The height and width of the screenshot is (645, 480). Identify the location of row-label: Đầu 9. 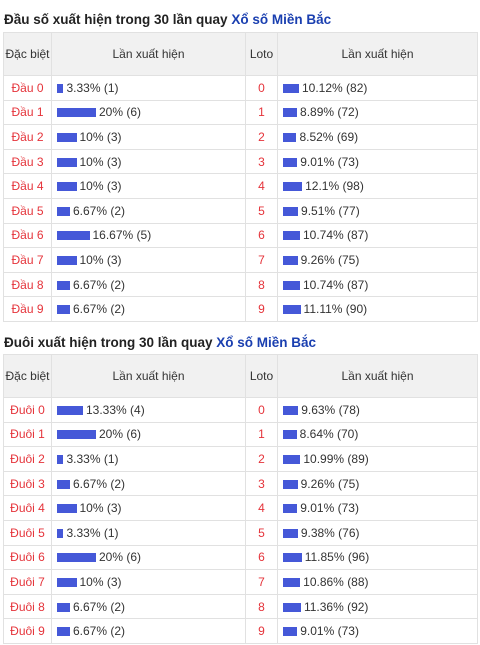
(27, 309).